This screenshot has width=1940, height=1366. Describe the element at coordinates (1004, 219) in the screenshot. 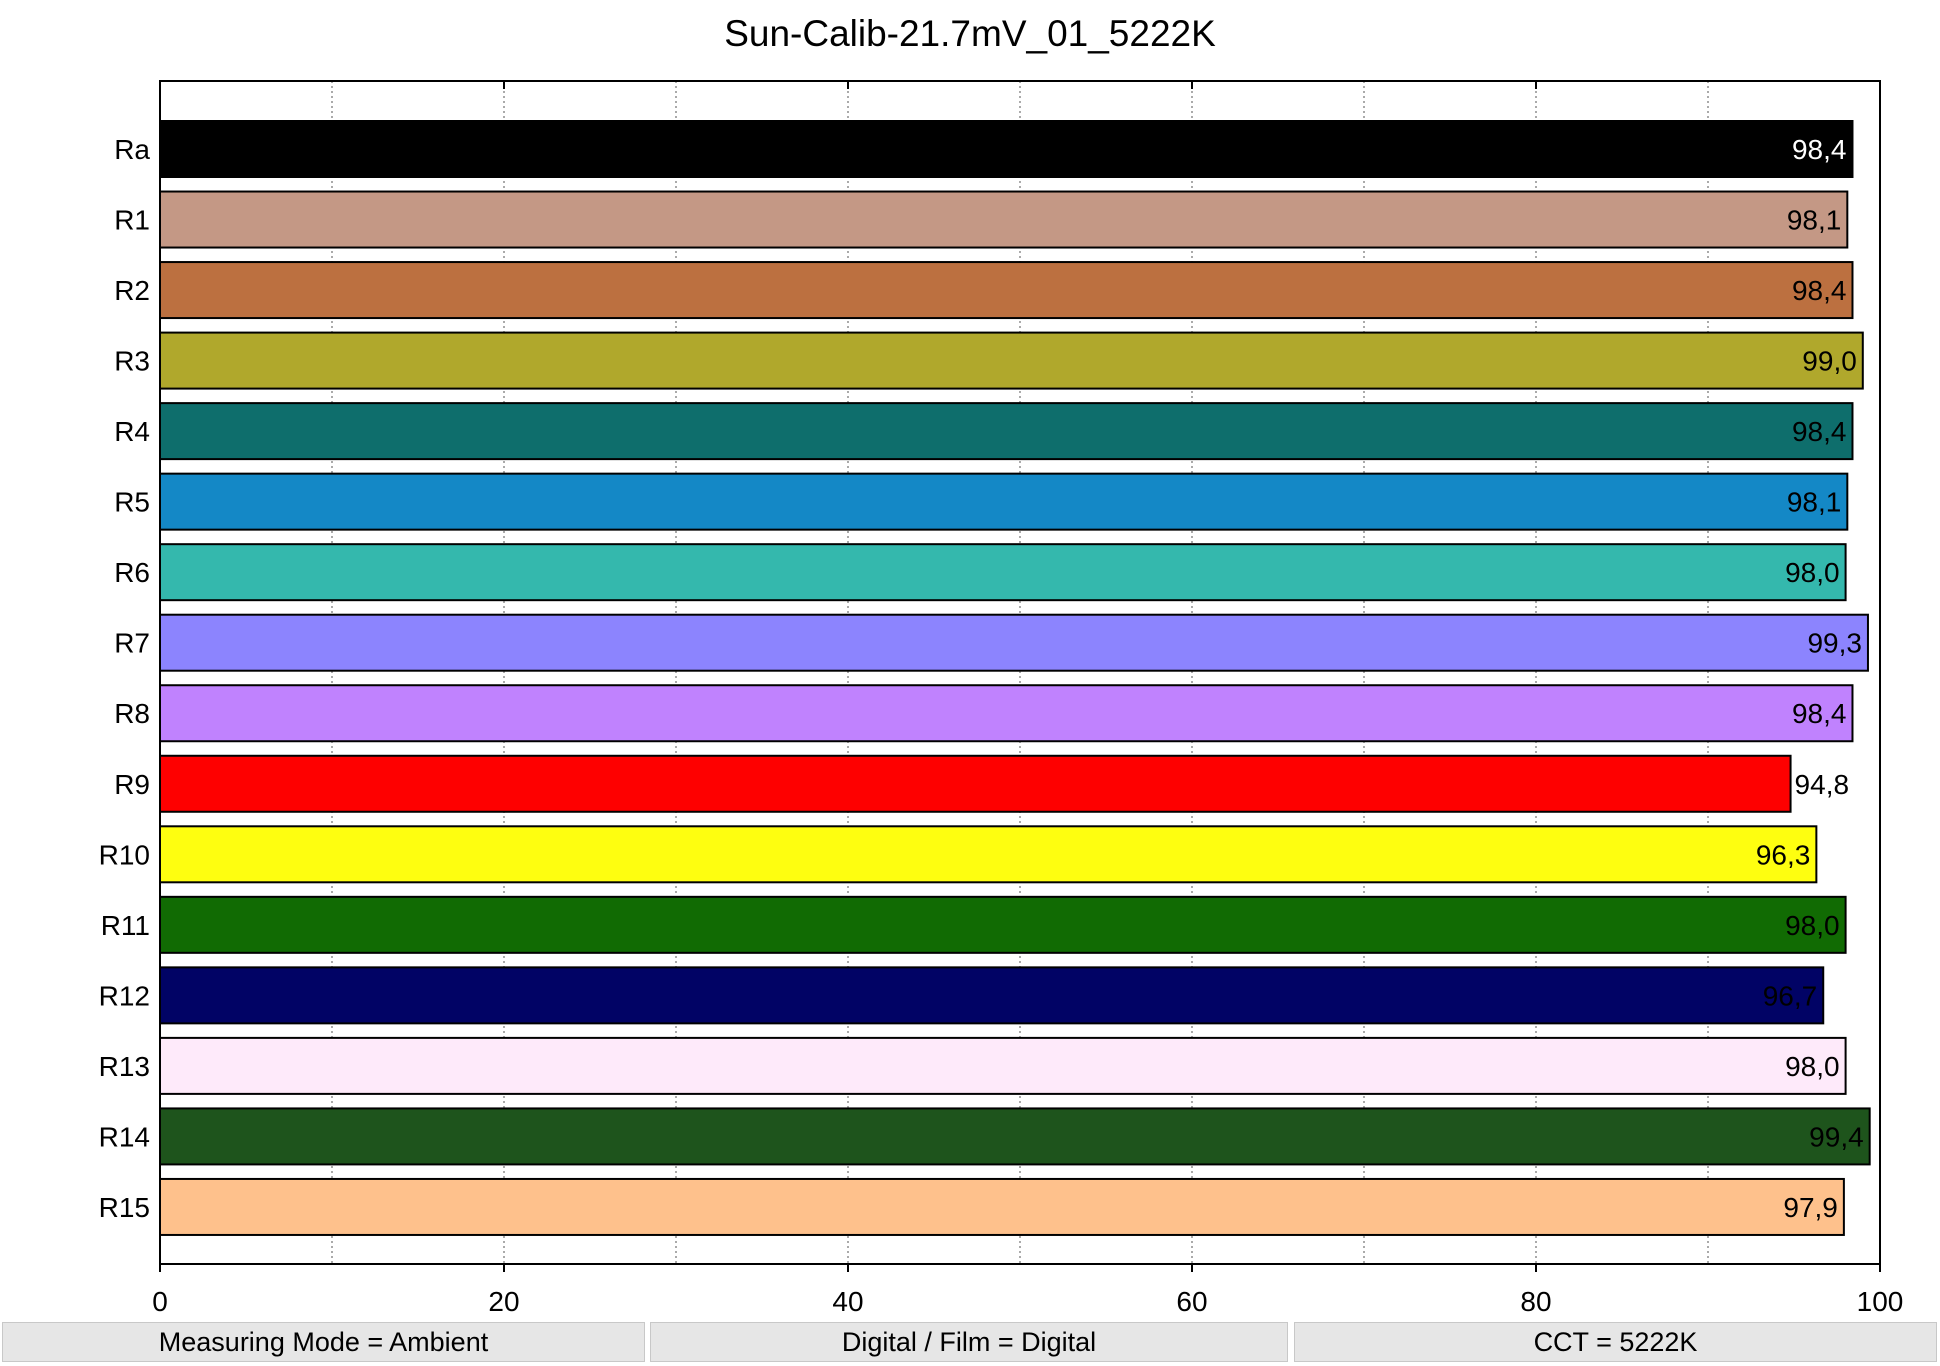

I see `bar-r1` at that location.